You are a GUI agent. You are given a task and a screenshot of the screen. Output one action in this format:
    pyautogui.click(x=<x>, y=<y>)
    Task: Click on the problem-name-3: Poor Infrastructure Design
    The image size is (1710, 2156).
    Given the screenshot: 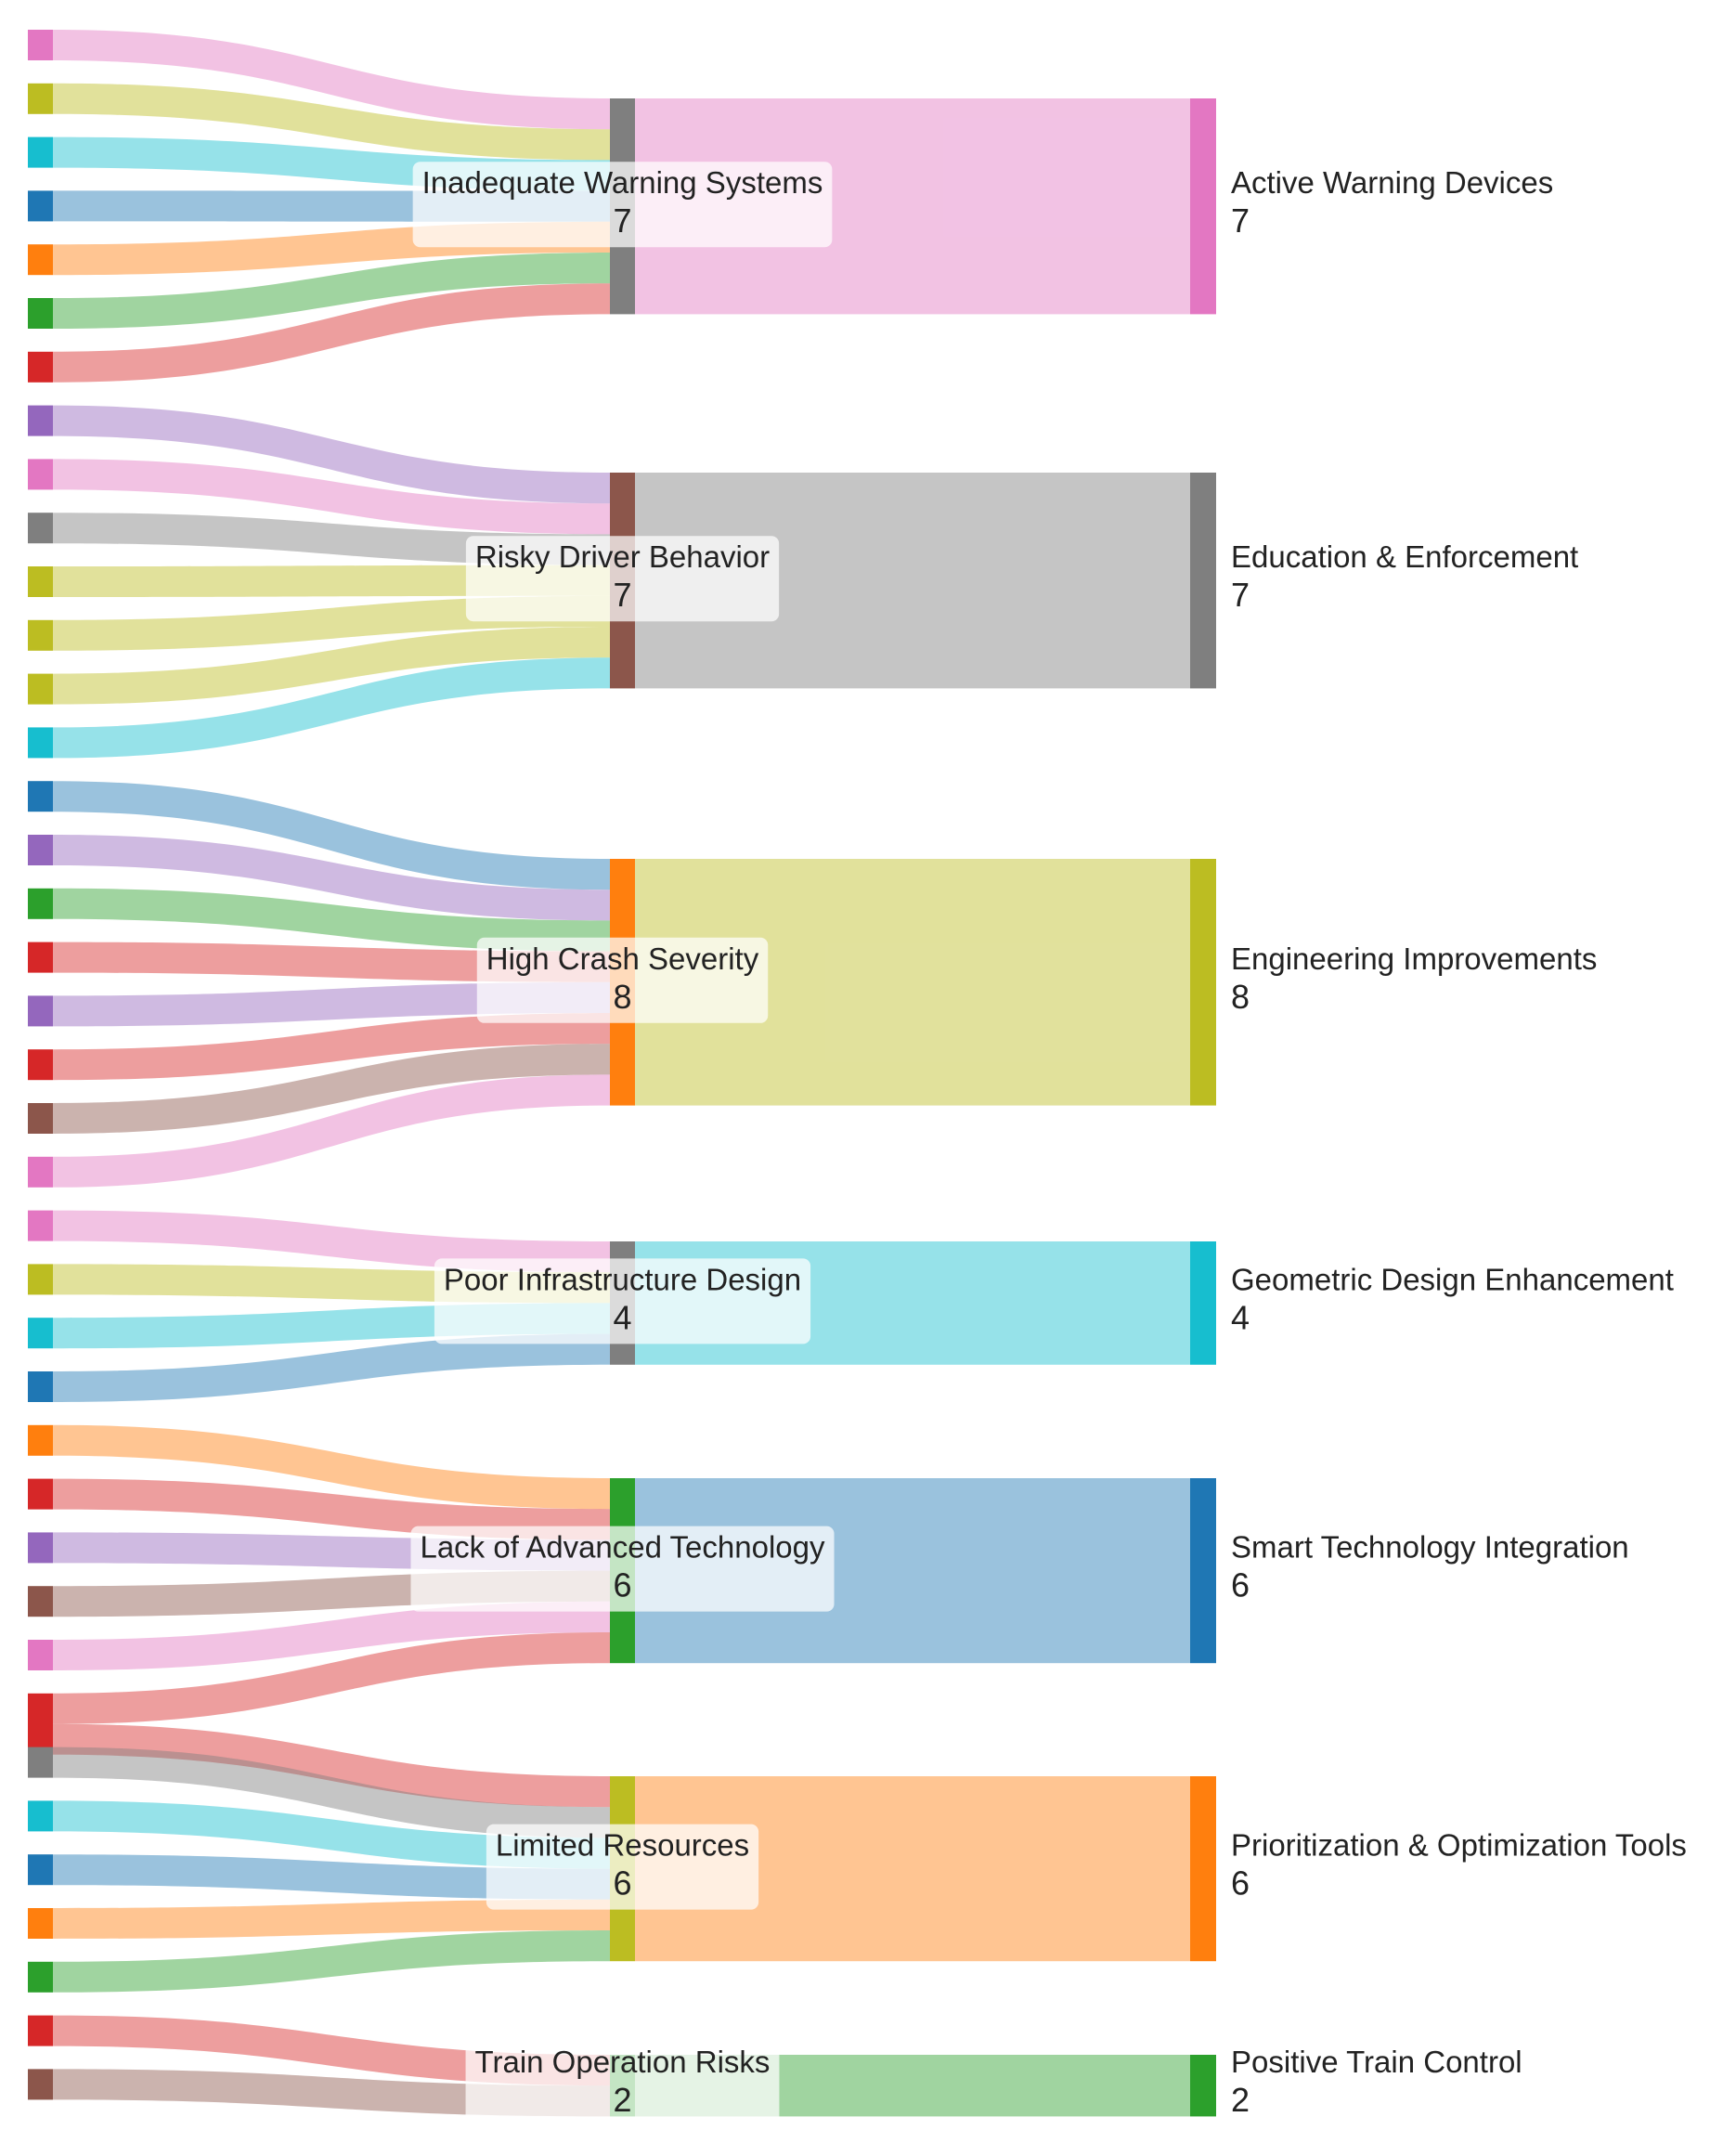 What is the action you would take?
    pyautogui.click(x=622, y=1279)
    